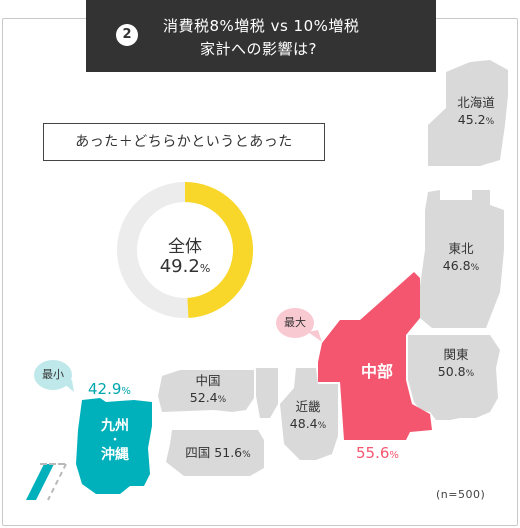 This screenshot has width=520, height=528. What do you see at coordinates (490, 122) in the screenshot?
I see `label-hokkaido-unit: %` at bounding box center [490, 122].